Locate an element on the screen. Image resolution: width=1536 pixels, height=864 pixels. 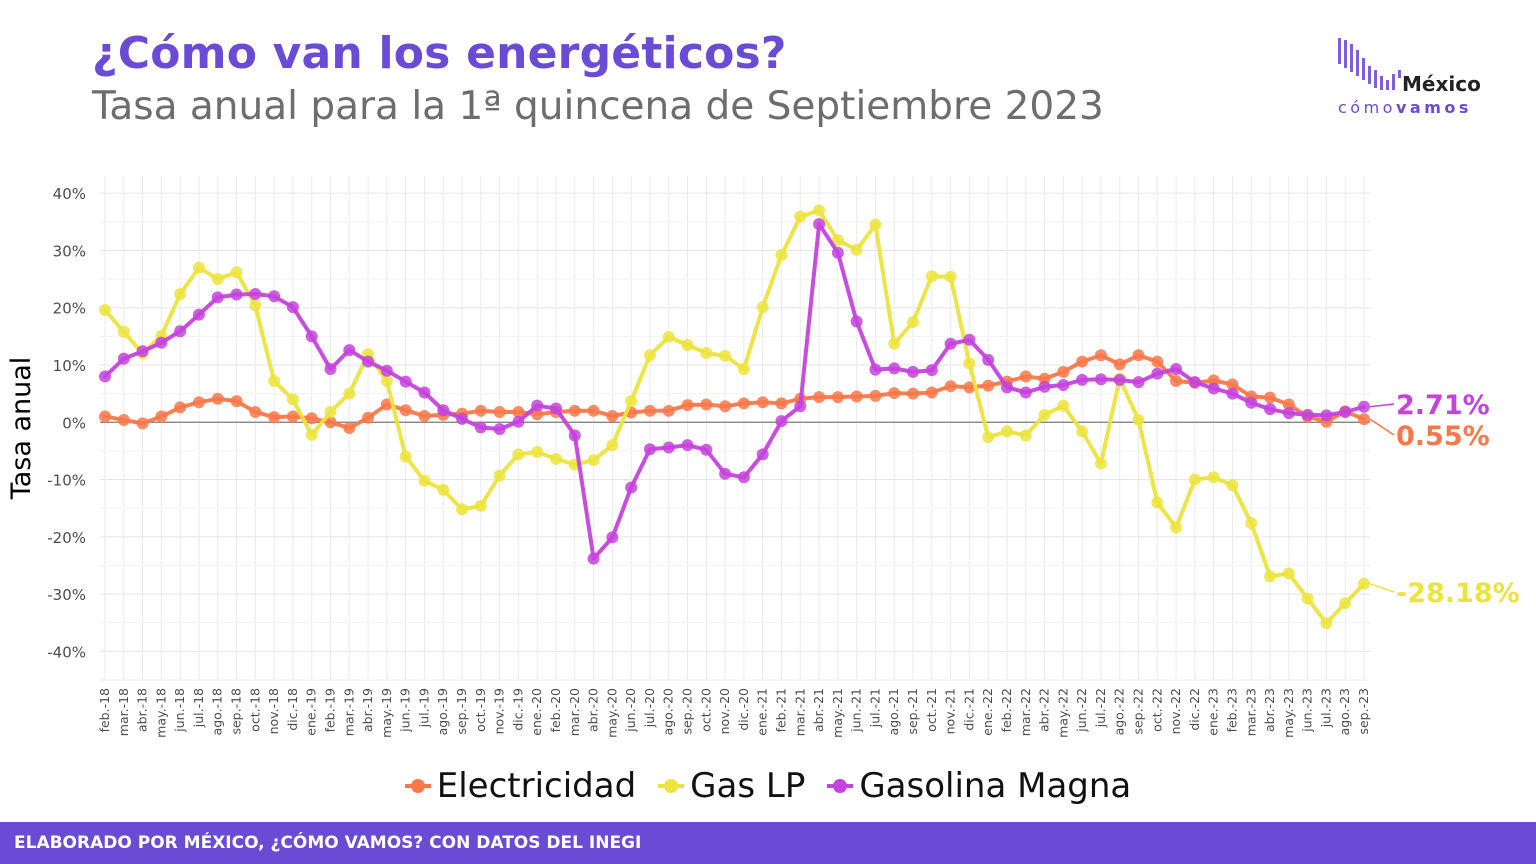
x-tick-label: feb.-18 is located at coordinates (104, 710).